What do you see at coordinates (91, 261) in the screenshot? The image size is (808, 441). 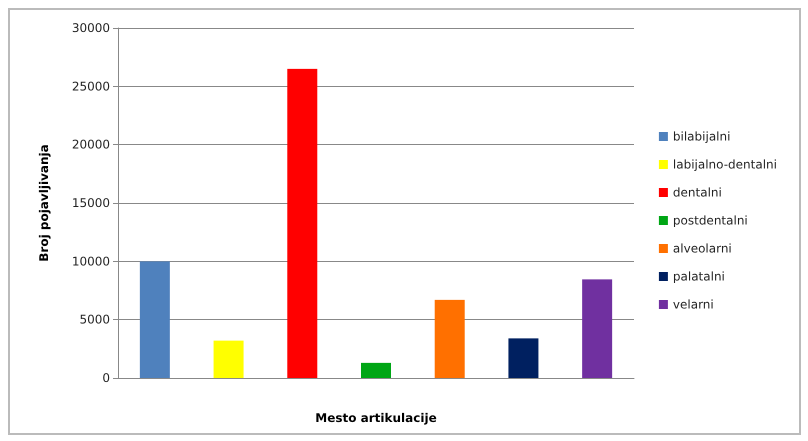 I see `y-tick-label: 10000` at bounding box center [91, 261].